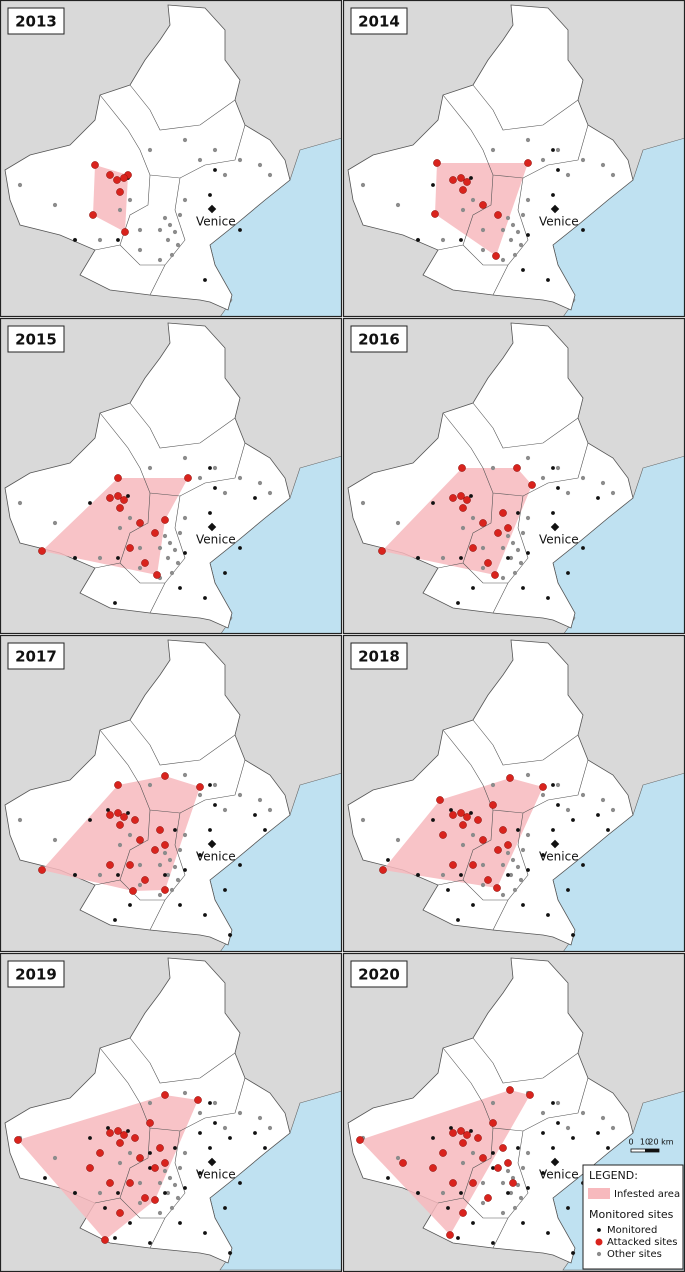 The height and width of the screenshot is (1272, 685). I want to click on panel-border, so click(171, 159).